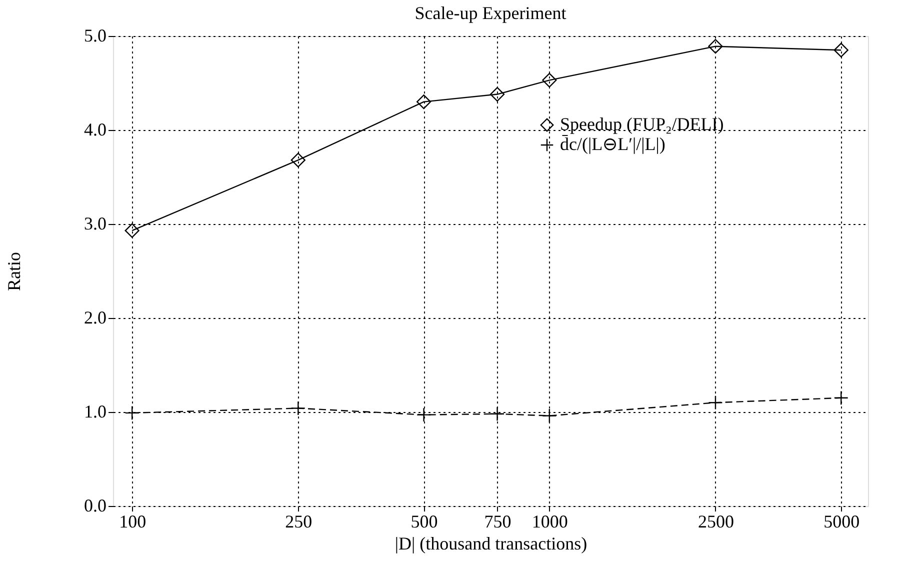  I want to click on y-tick-label: 5.0, so click(95, 36).